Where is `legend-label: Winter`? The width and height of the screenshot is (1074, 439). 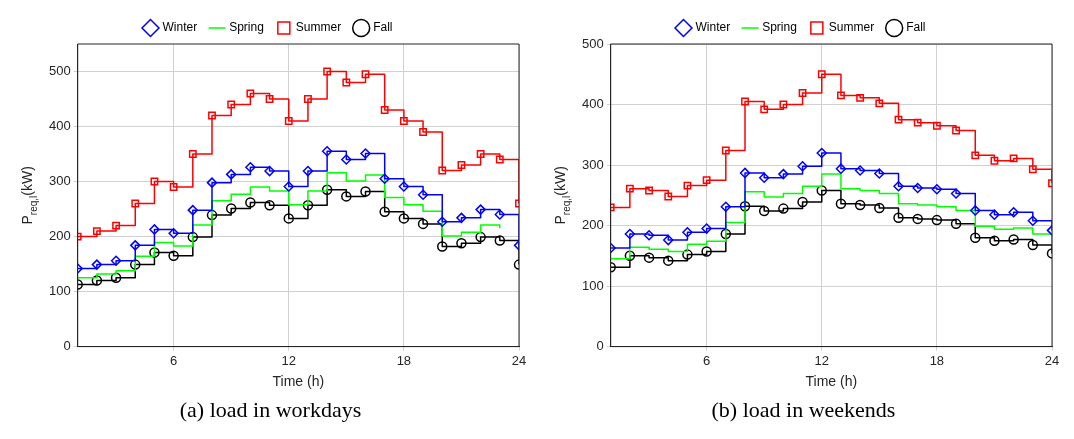
legend-label: Winter is located at coordinates (713, 27).